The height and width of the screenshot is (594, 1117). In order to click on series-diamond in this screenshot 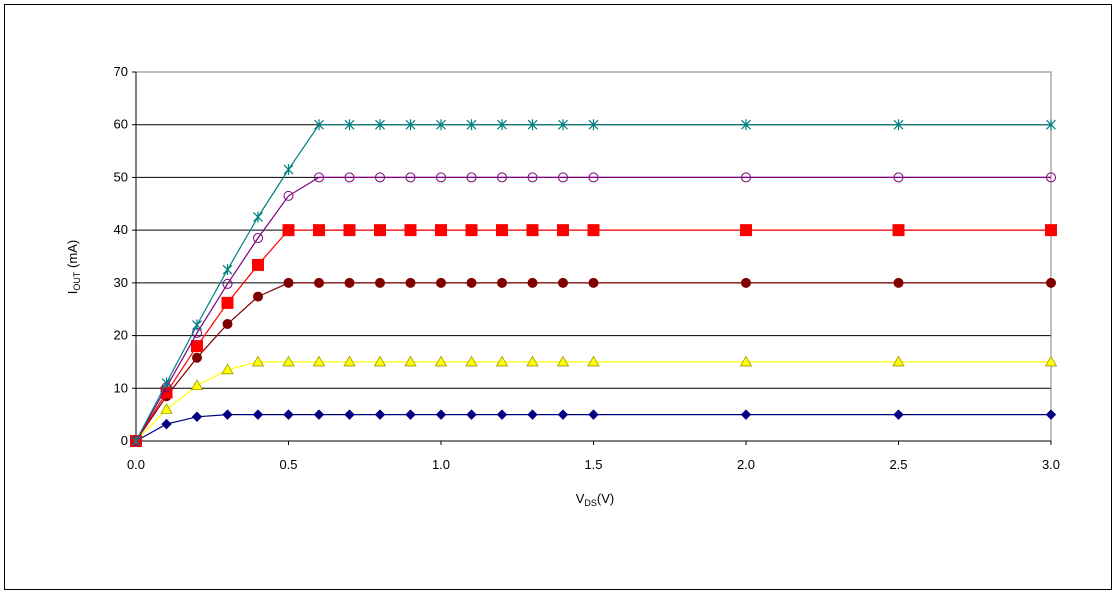, I will do `click(593, 428)`.